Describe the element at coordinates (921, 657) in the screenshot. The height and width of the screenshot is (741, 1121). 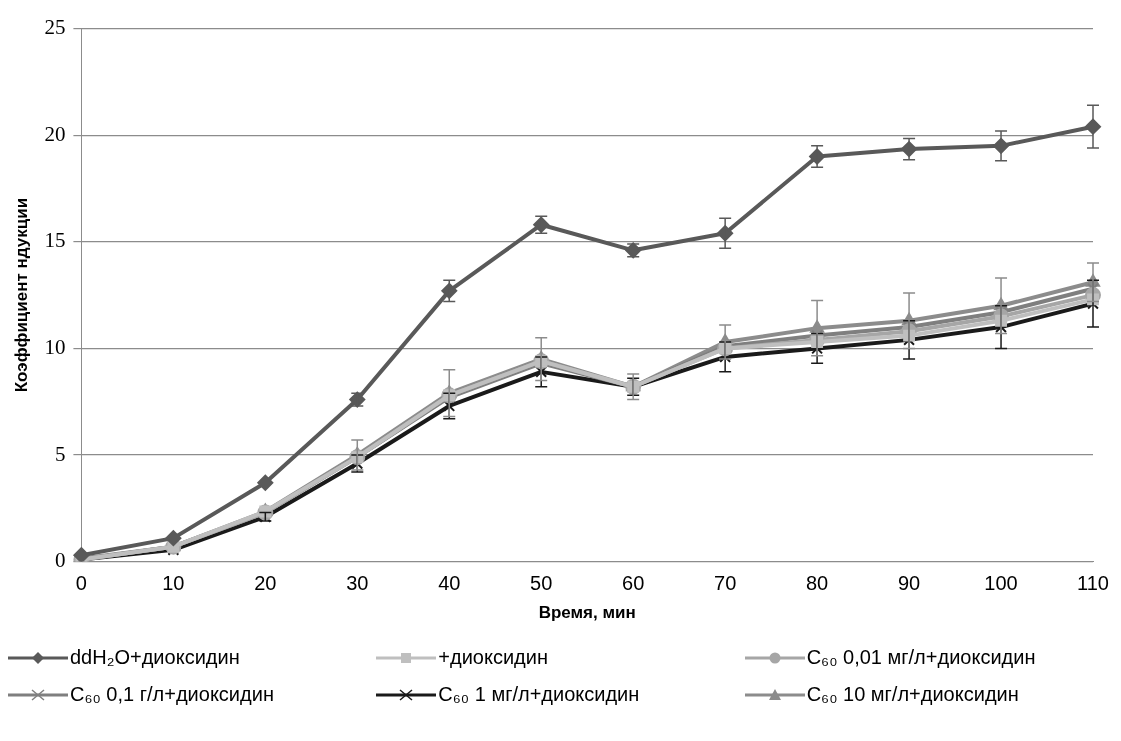
I see `legend-label: C₆₀ 0,01 мг/л+диоксидин` at that location.